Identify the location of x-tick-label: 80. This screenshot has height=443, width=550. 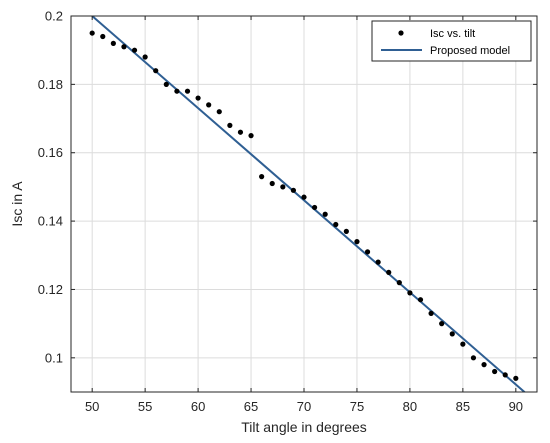
(410, 406).